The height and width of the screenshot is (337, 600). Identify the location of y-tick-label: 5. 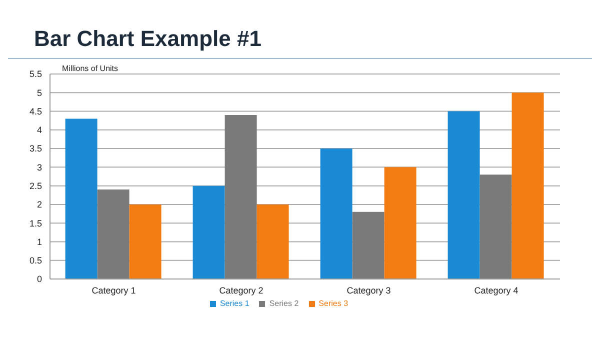
(39, 93).